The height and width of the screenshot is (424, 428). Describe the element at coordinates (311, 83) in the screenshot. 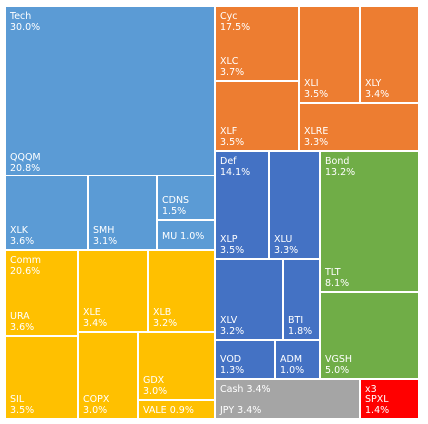

I see `cell-label-xli: XLI` at that location.